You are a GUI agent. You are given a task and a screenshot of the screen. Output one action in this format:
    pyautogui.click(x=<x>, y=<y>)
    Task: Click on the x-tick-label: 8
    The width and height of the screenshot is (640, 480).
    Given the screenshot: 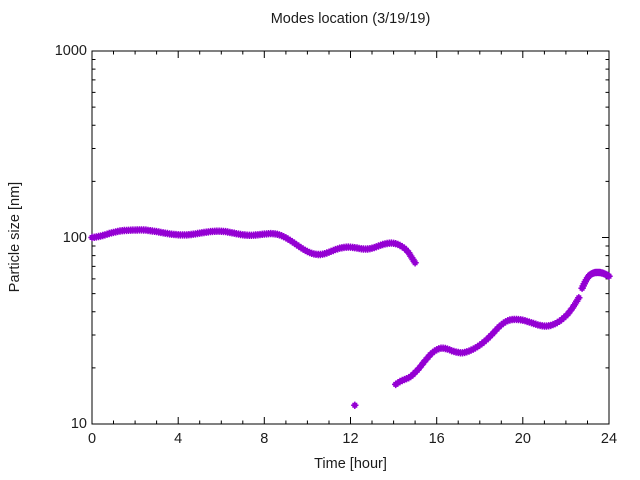 What is the action you would take?
    pyautogui.click(x=264, y=439)
    